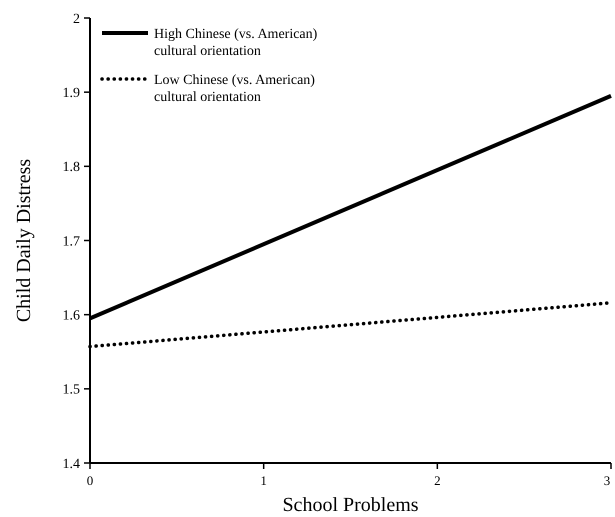 The width and height of the screenshot is (615, 517). Describe the element at coordinates (236, 43) in the screenshot. I see `legend-label: High Chinese (vs. American) cultural orientation` at that location.